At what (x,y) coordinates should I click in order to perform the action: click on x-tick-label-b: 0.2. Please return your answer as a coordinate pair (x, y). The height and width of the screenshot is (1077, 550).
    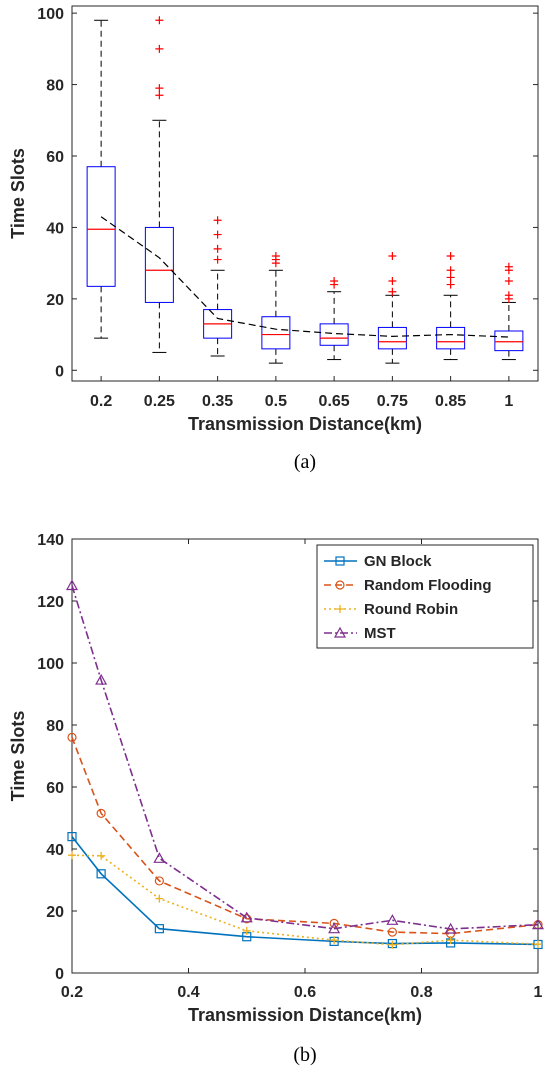
    Looking at the image, I should click on (72, 992).